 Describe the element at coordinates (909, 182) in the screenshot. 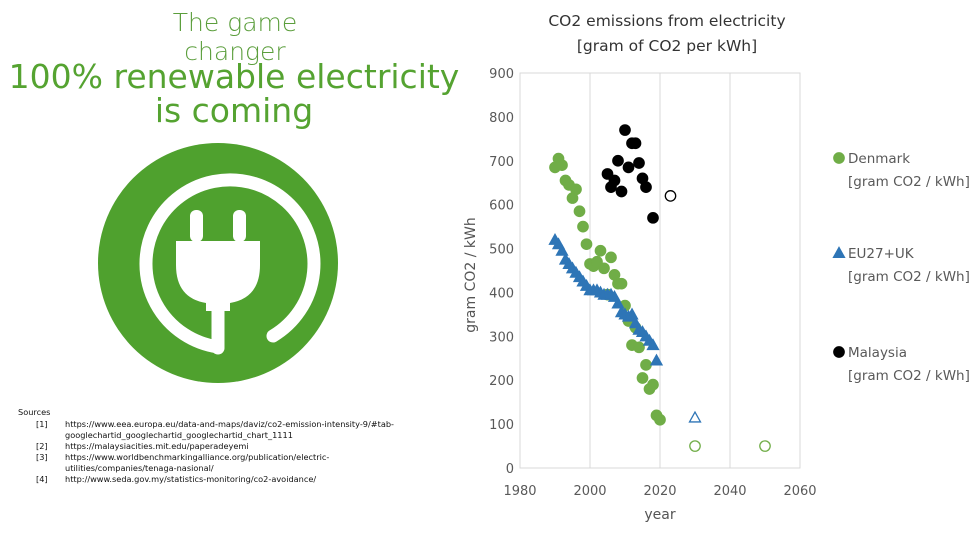

I see `legend-unit-denmark: [gram CO2 / kWh]` at that location.